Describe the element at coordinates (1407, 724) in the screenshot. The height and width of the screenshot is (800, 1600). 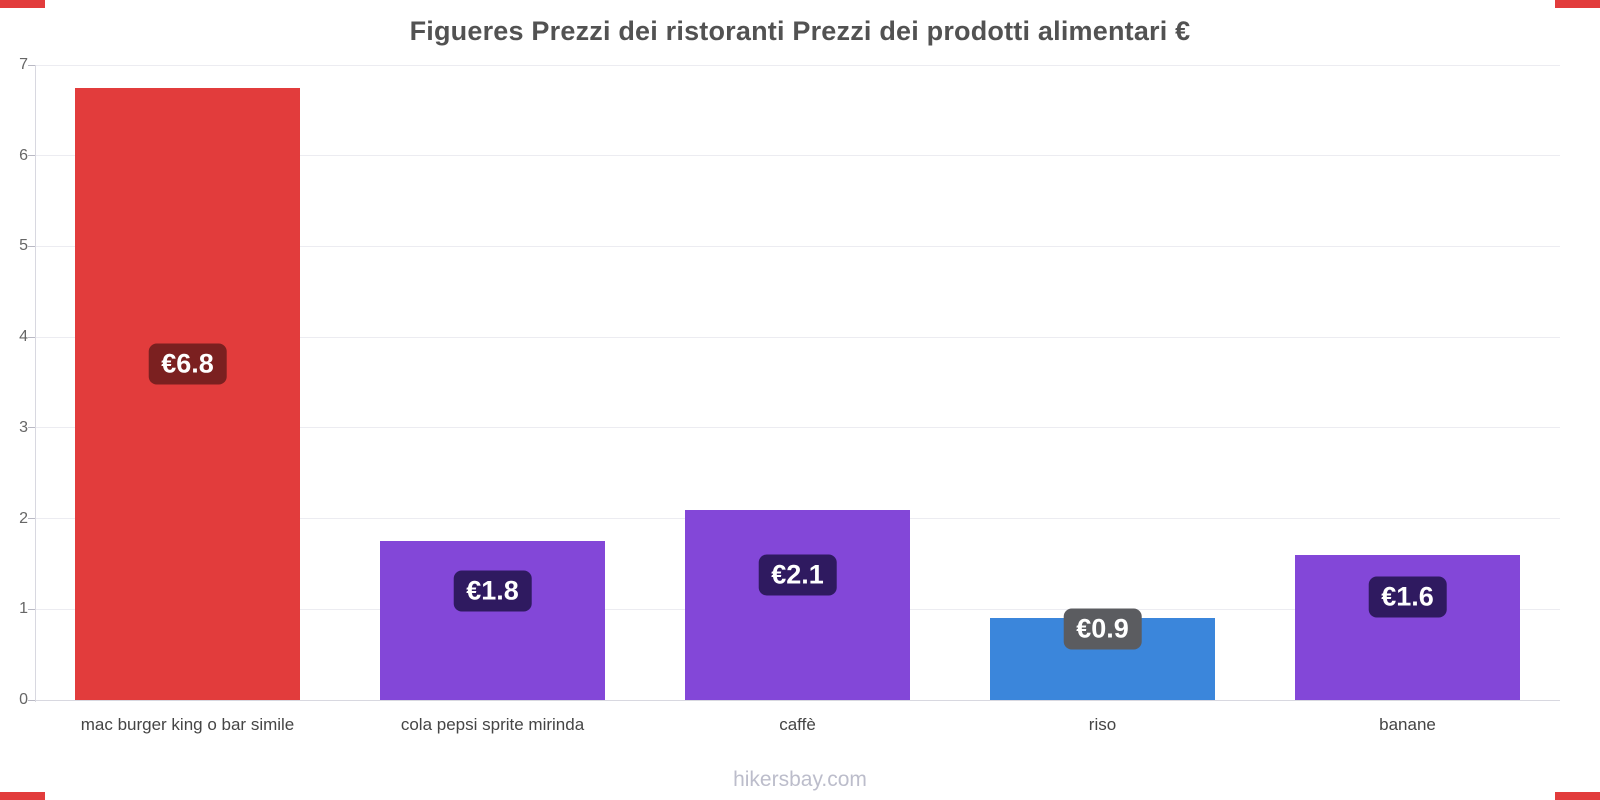
I see `category-label: banane` at that location.